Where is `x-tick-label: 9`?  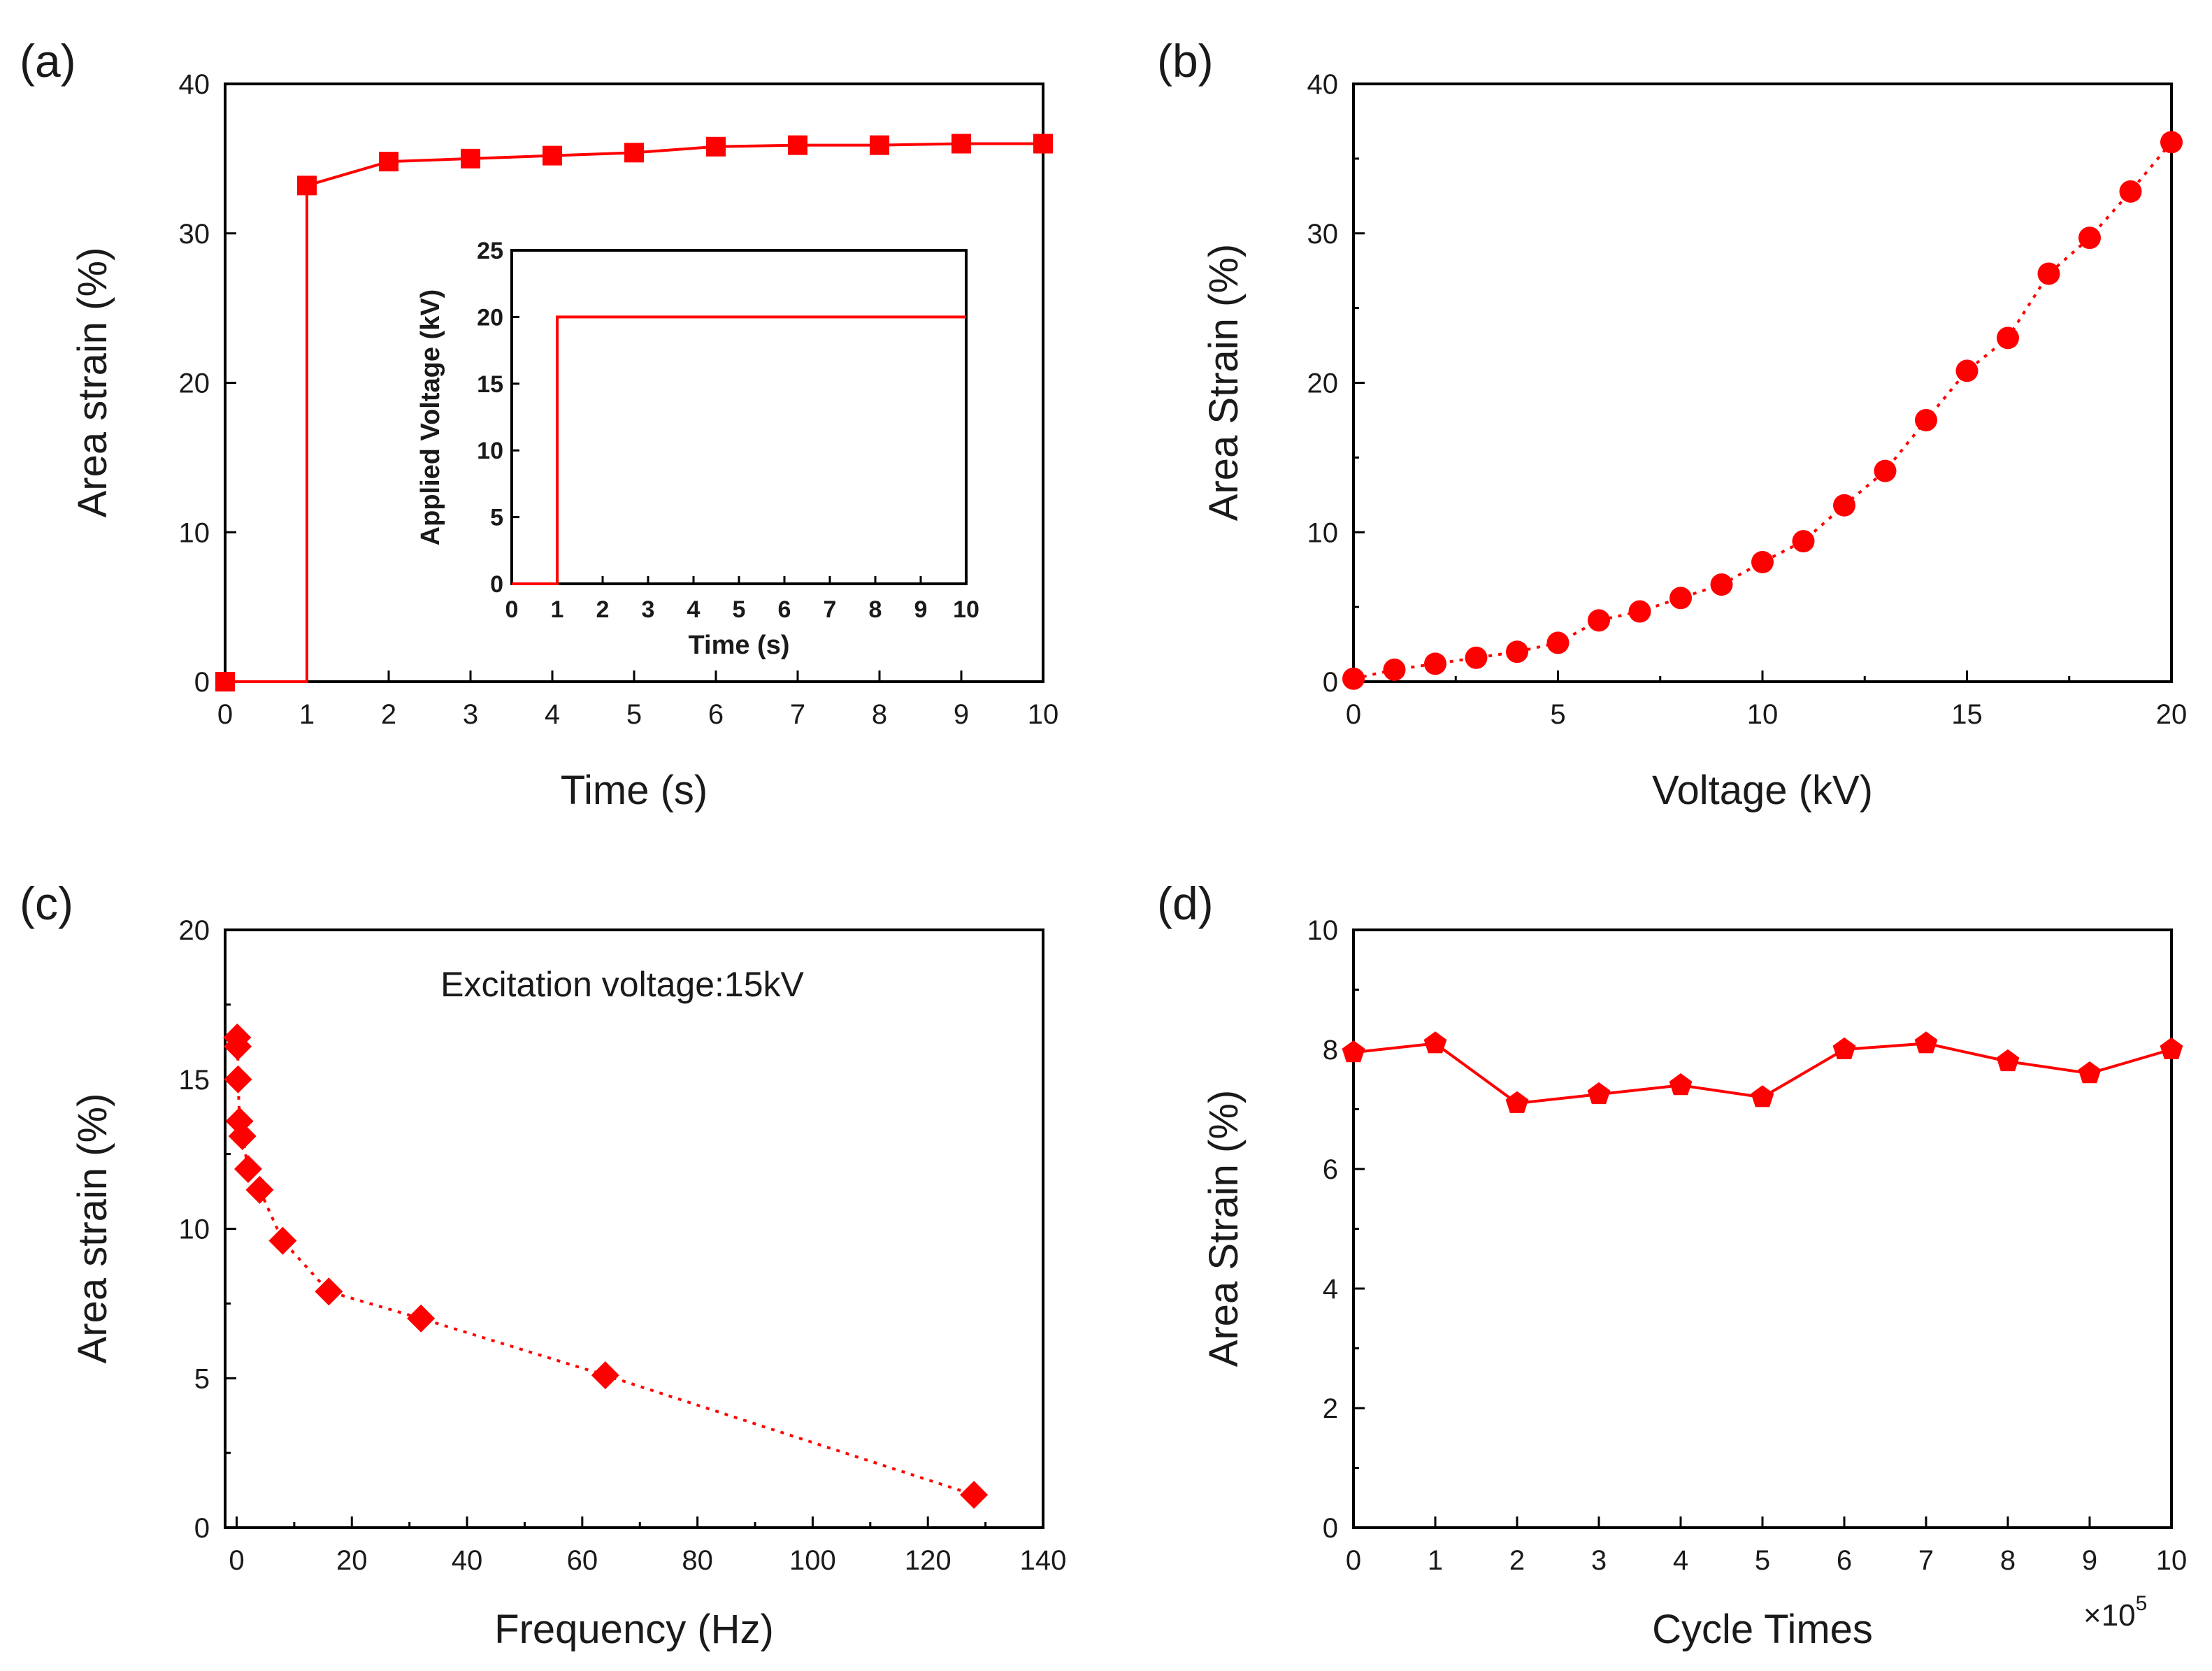 x-tick-label: 9 is located at coordinates (2089, 1561).